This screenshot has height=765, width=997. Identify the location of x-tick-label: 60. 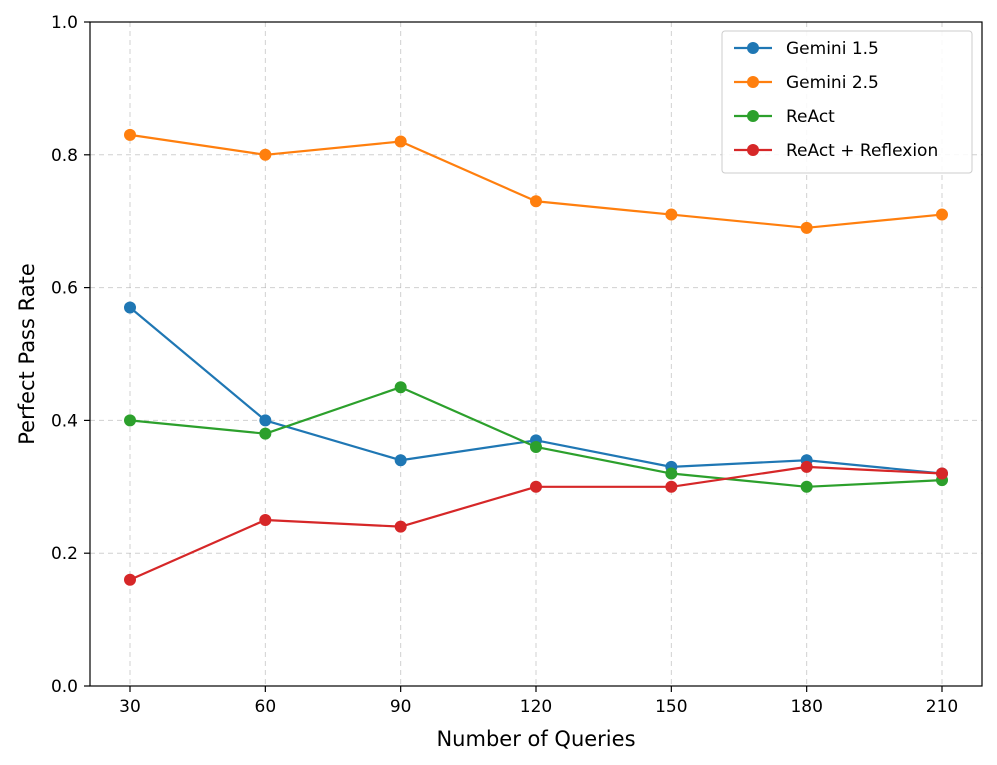
(266, 707).